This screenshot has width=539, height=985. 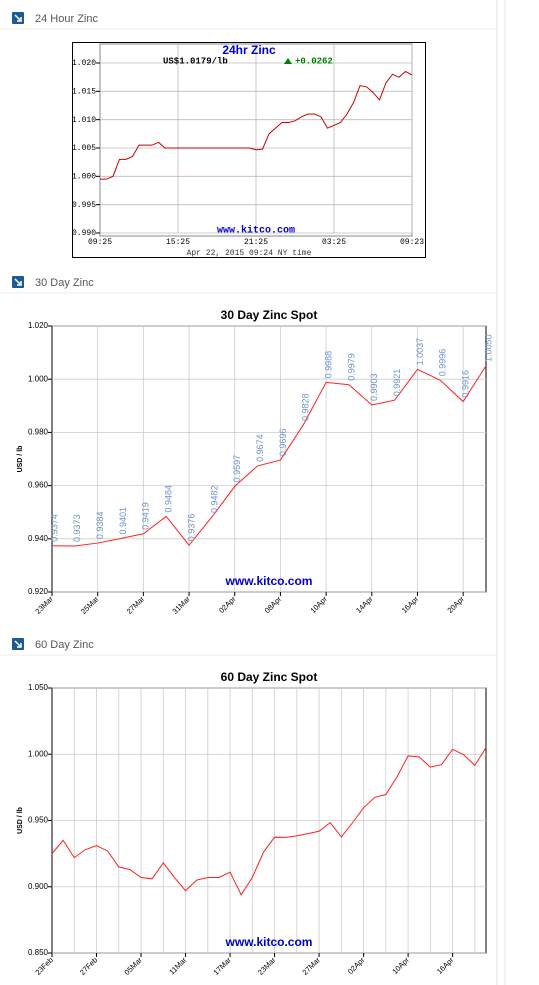 I want to click on y-tick-label: 0.920, so click(x=38, y=591).